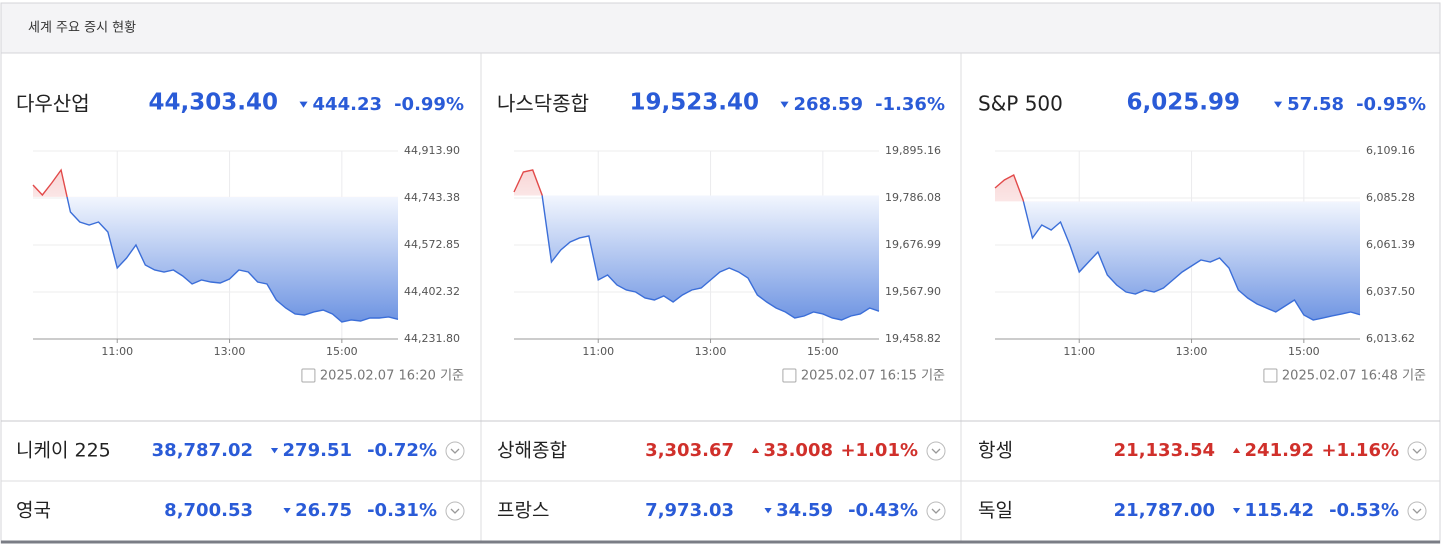  What do you see at coordinates (523, 511) in the screenshot?
I see `index-name: 프랑스` at bounding box center [523, 511].